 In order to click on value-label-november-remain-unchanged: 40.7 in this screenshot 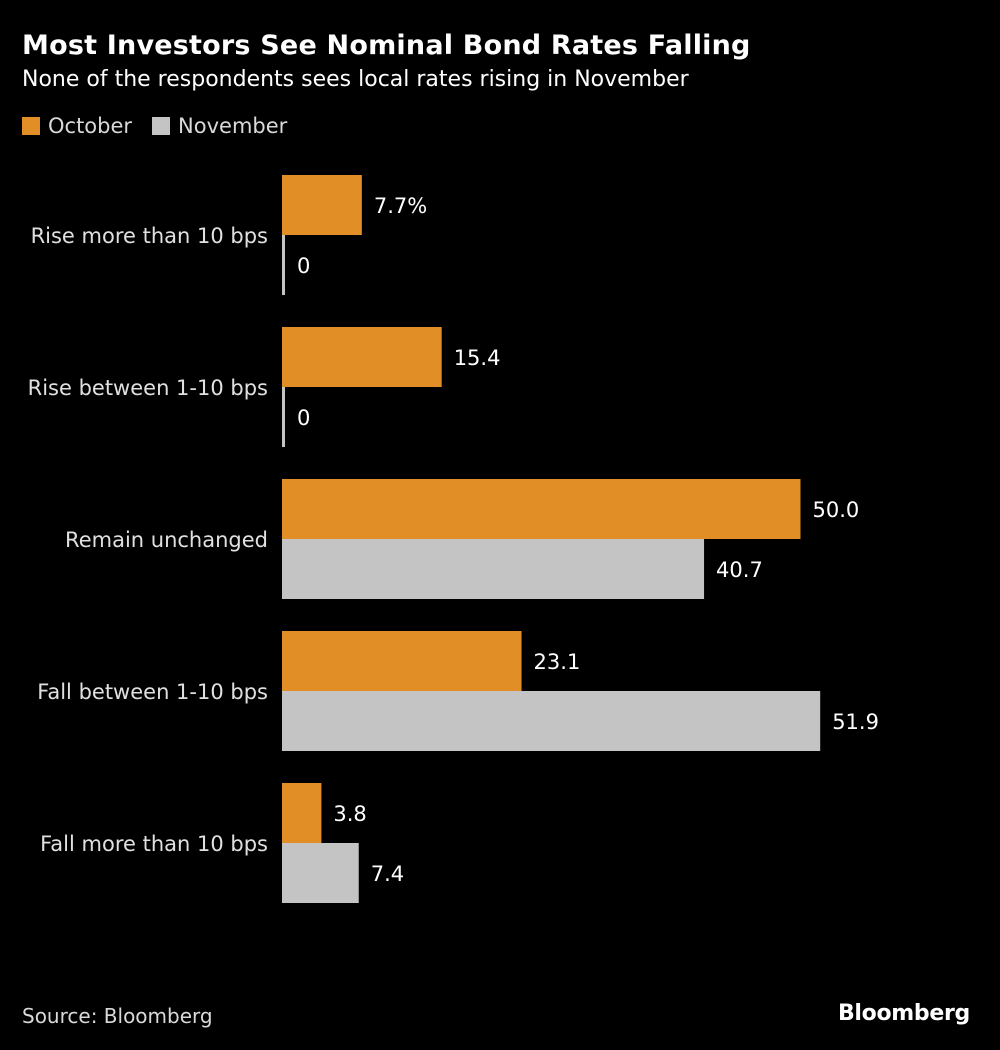, I will do `click(739, 570)`.